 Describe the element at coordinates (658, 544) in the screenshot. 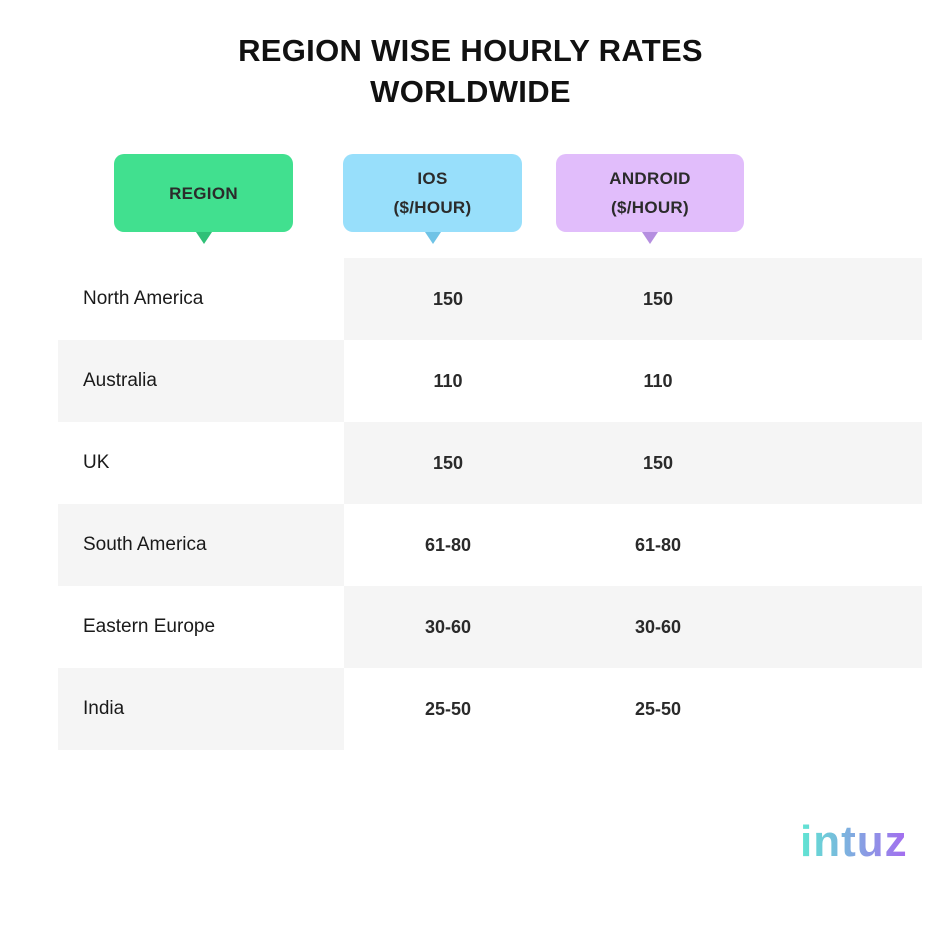

I see `android-rate-cell: 61-80` at that location.